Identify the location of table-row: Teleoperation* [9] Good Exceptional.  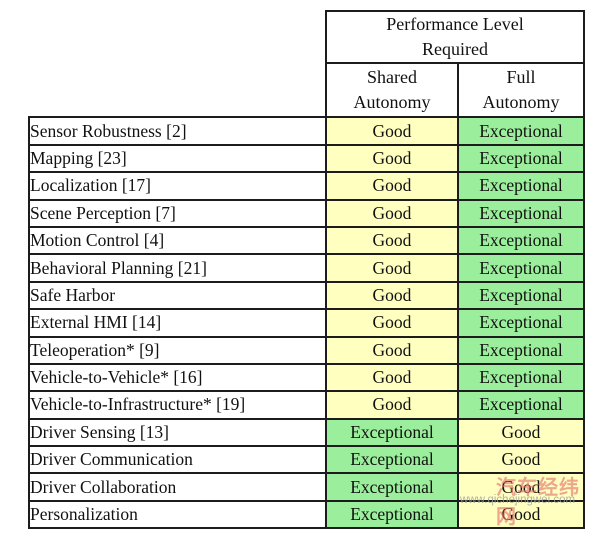
(306, 350).